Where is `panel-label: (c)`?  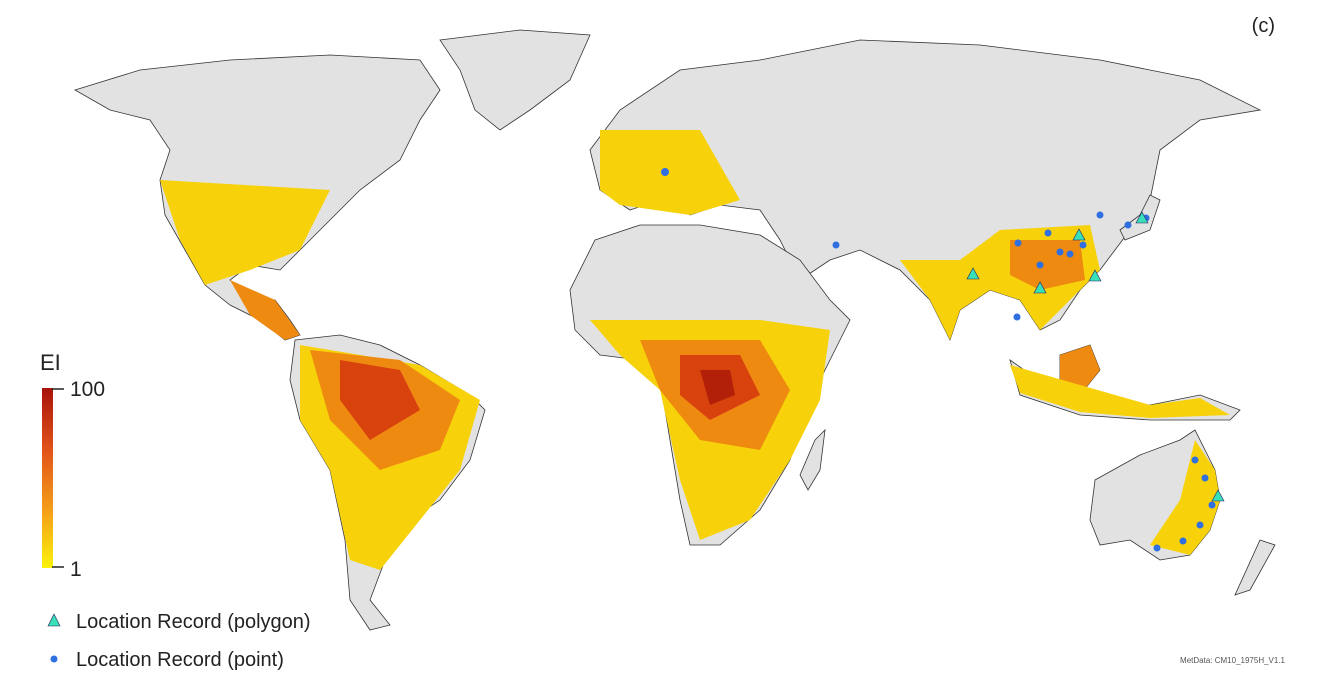
panel-label: (c) is located at coordinates (1263, 26).